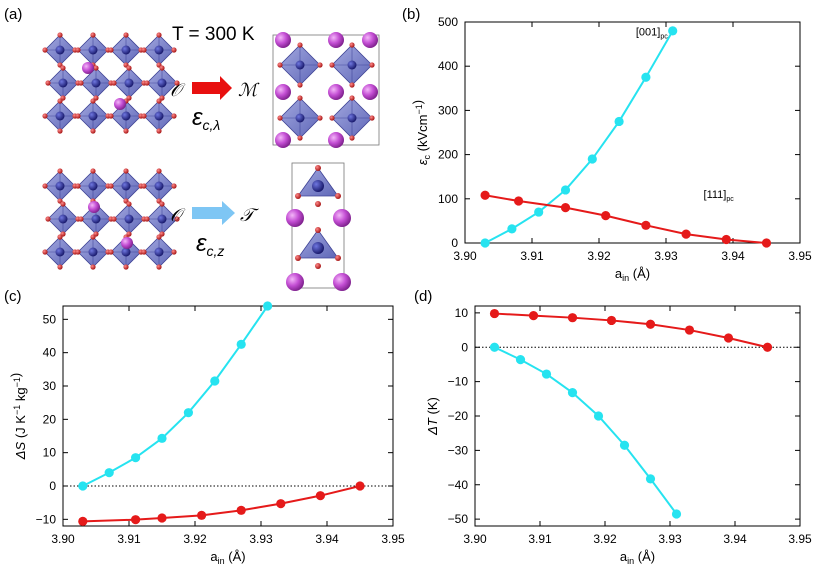 Image resolution: width=830 pixels, height=571 pixels. What do you see at coordinates (719, 196) in the screenshot?
I see `series-annotation: [111]pc` at bounding box center [719, 196].